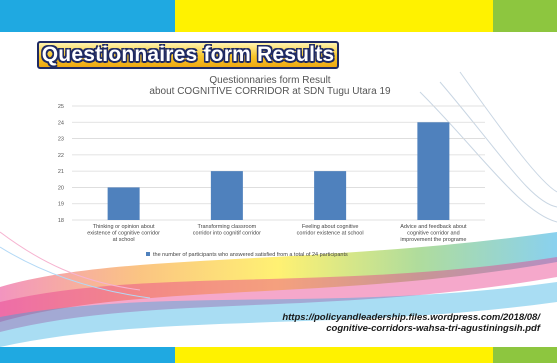 The image size is (557, 363). I want to click on x-tick-label: existence of cognitive corridor, so click(123, 234).